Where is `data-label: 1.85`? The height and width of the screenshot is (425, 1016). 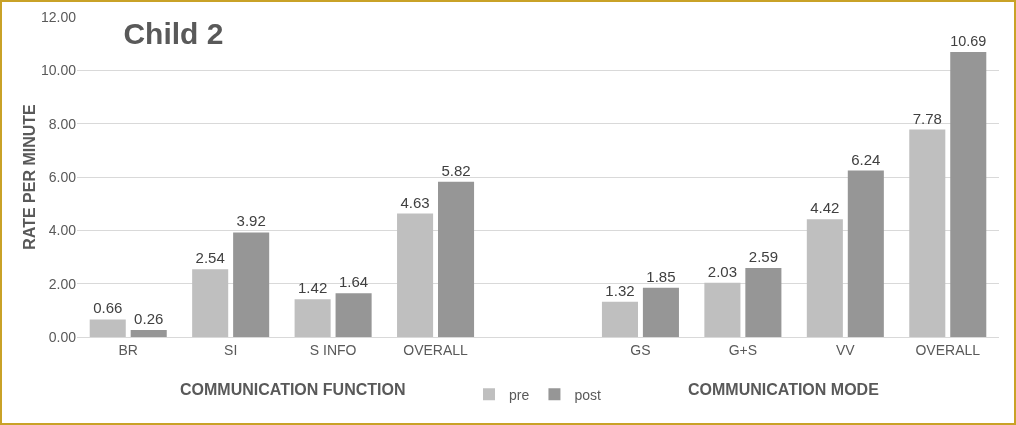 data-label: 1.85 is located at coordinates (661, 276).